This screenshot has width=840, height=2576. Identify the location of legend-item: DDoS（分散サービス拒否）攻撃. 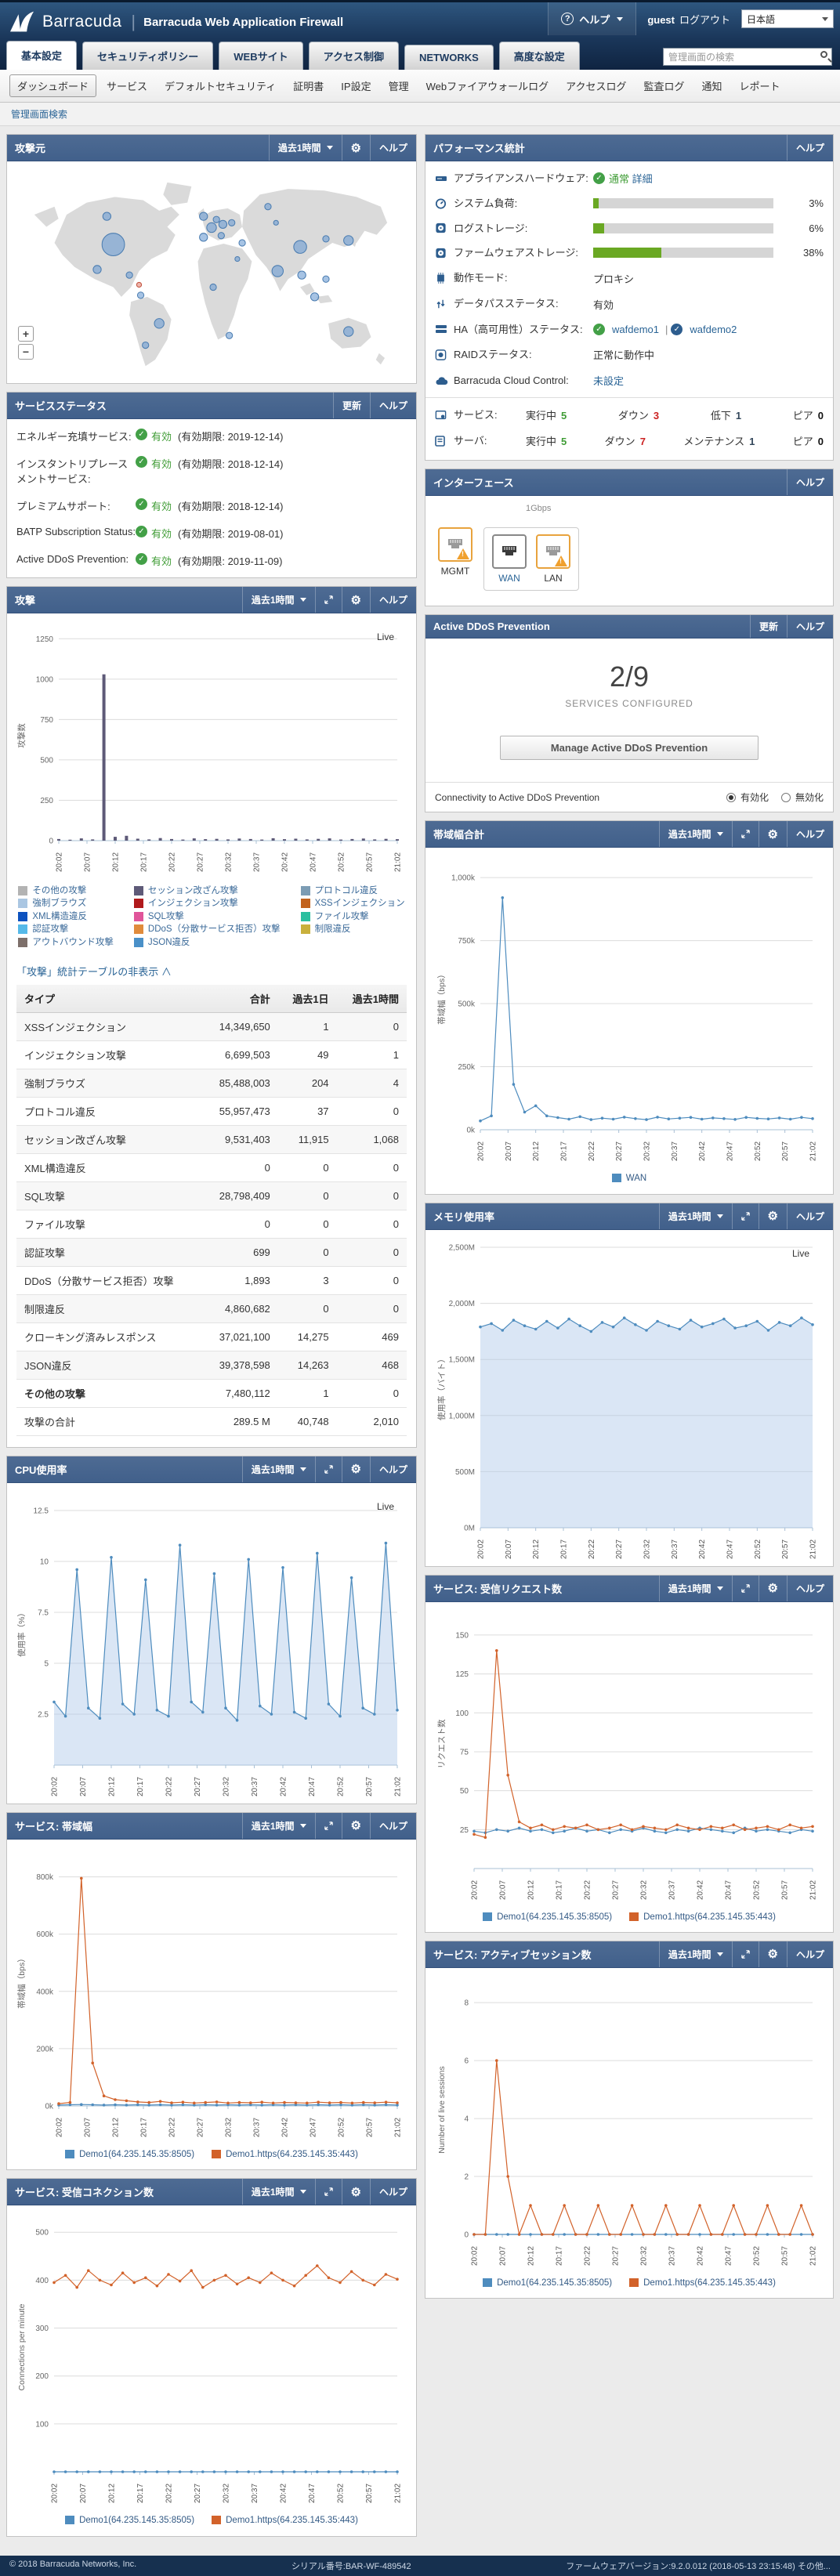
(207, 930).